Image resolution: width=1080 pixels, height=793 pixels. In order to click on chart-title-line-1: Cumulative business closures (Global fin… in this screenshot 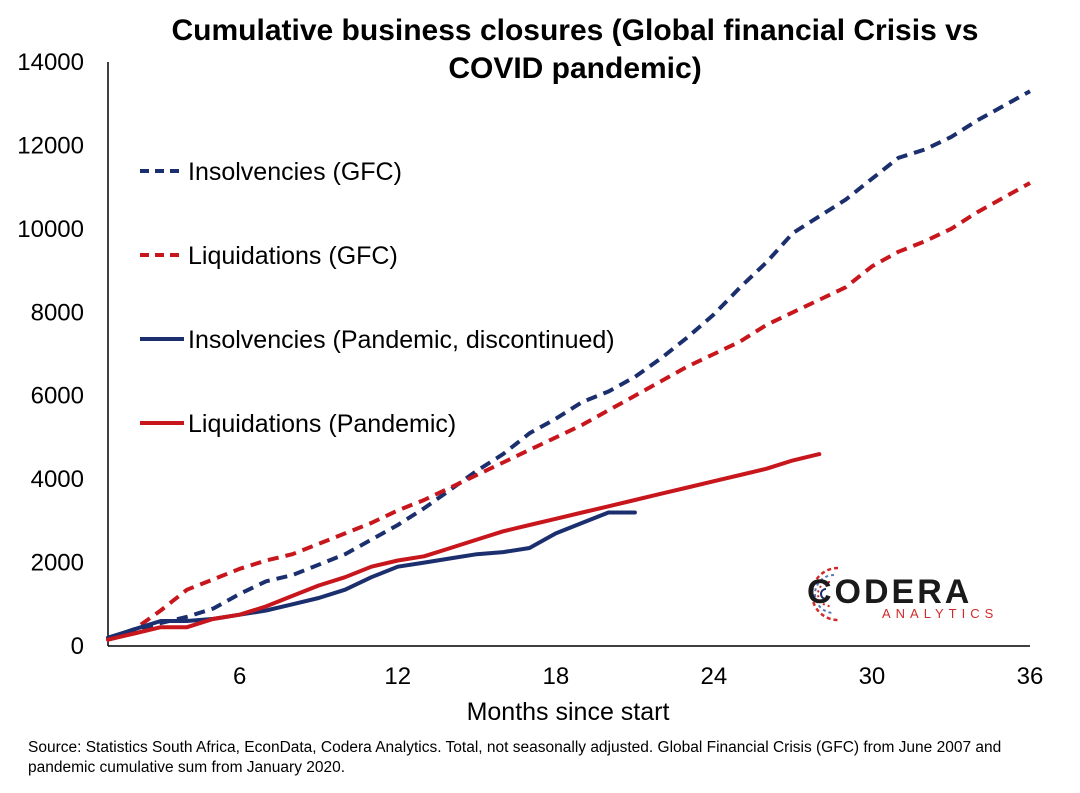, I will do `click(575, 30)`.